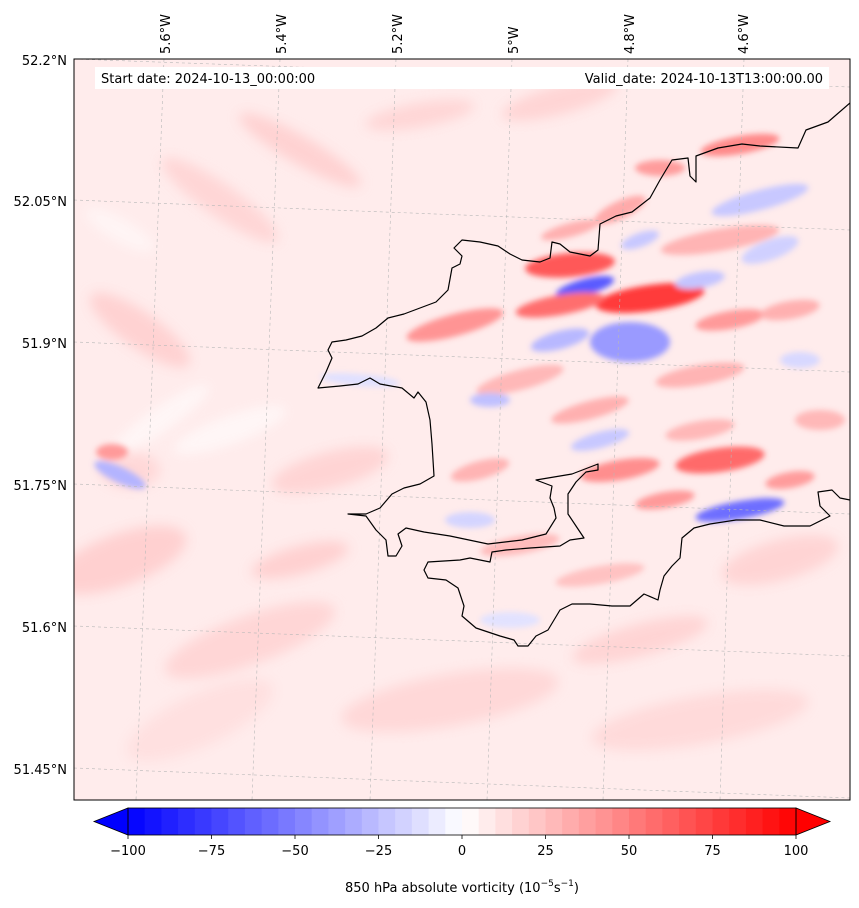 Image resolution: width=859 pixels, height=908 pixels. I want to click on colorbar-ticks: −100 −75 −50 −25 0 25 50 75 100, so click(459, 847).